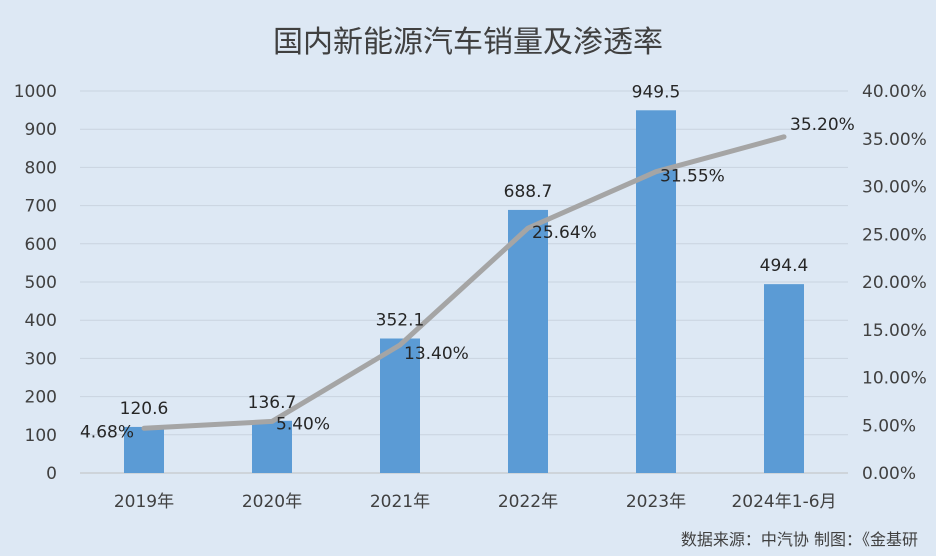 The height and width of the screenshot is (556, 936). Describe the element at coordinates (41, 321) in the screenshot. I see `left-tick-label: 400` at that location.